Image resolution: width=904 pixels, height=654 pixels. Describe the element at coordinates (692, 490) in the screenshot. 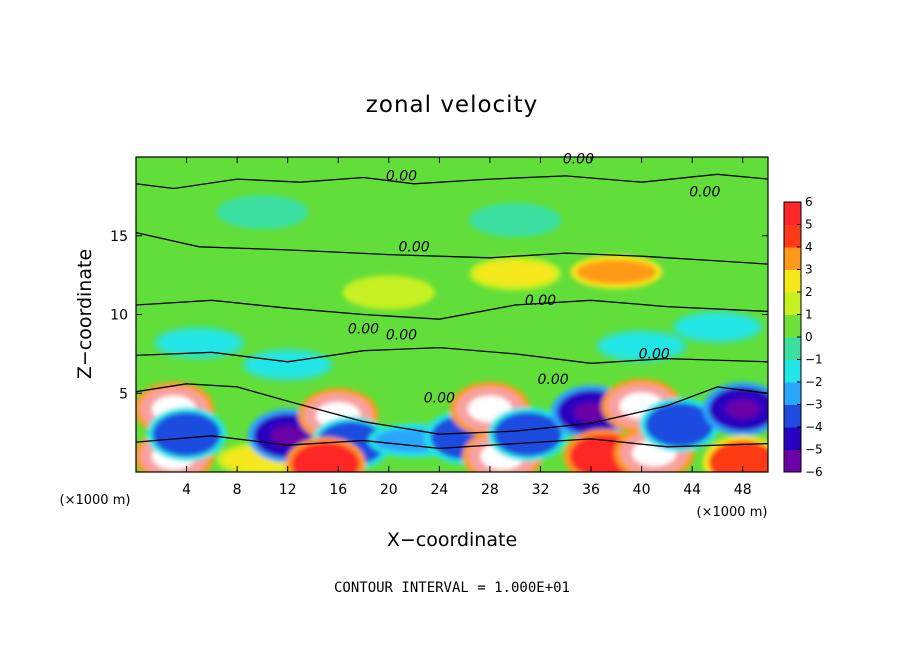

I see `x-tick-label: 44` at that location.